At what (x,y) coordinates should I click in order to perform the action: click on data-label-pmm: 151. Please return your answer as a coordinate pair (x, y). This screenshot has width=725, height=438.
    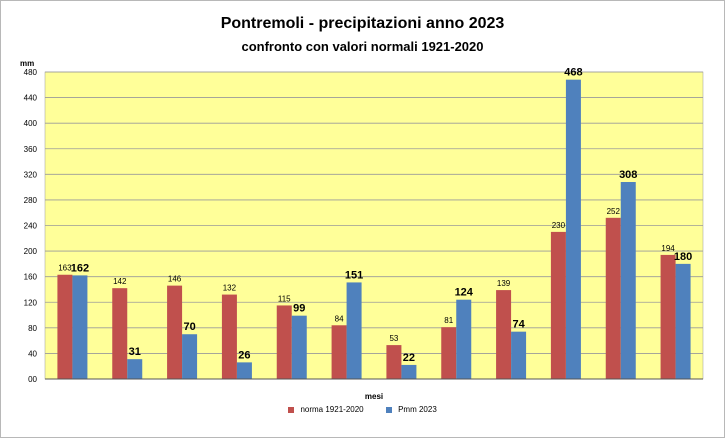
    Looking at the image, I should click on (354, 275).